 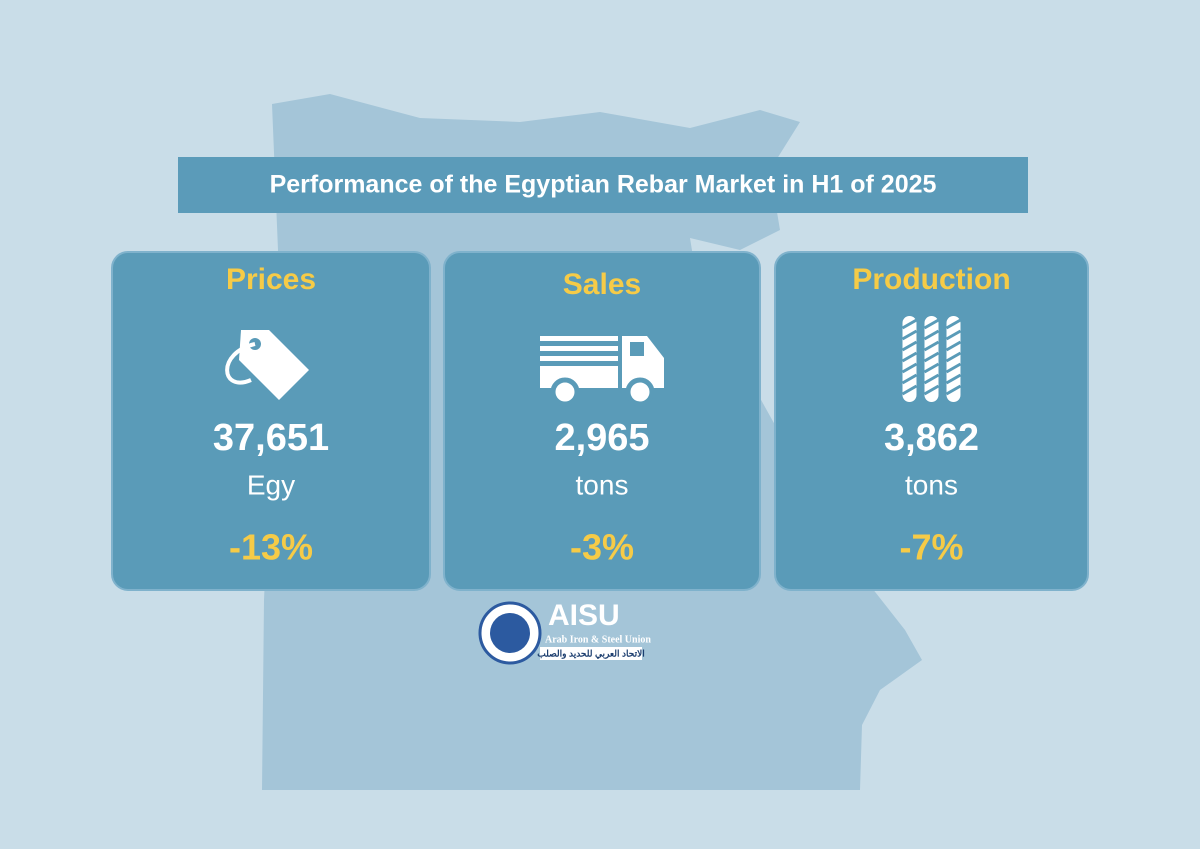 What do you see at coordinates (598, 639) in the screenshot?
I see `logo-subtitle: Arab Iron & Steel Union` at bounding box center [598, 639].